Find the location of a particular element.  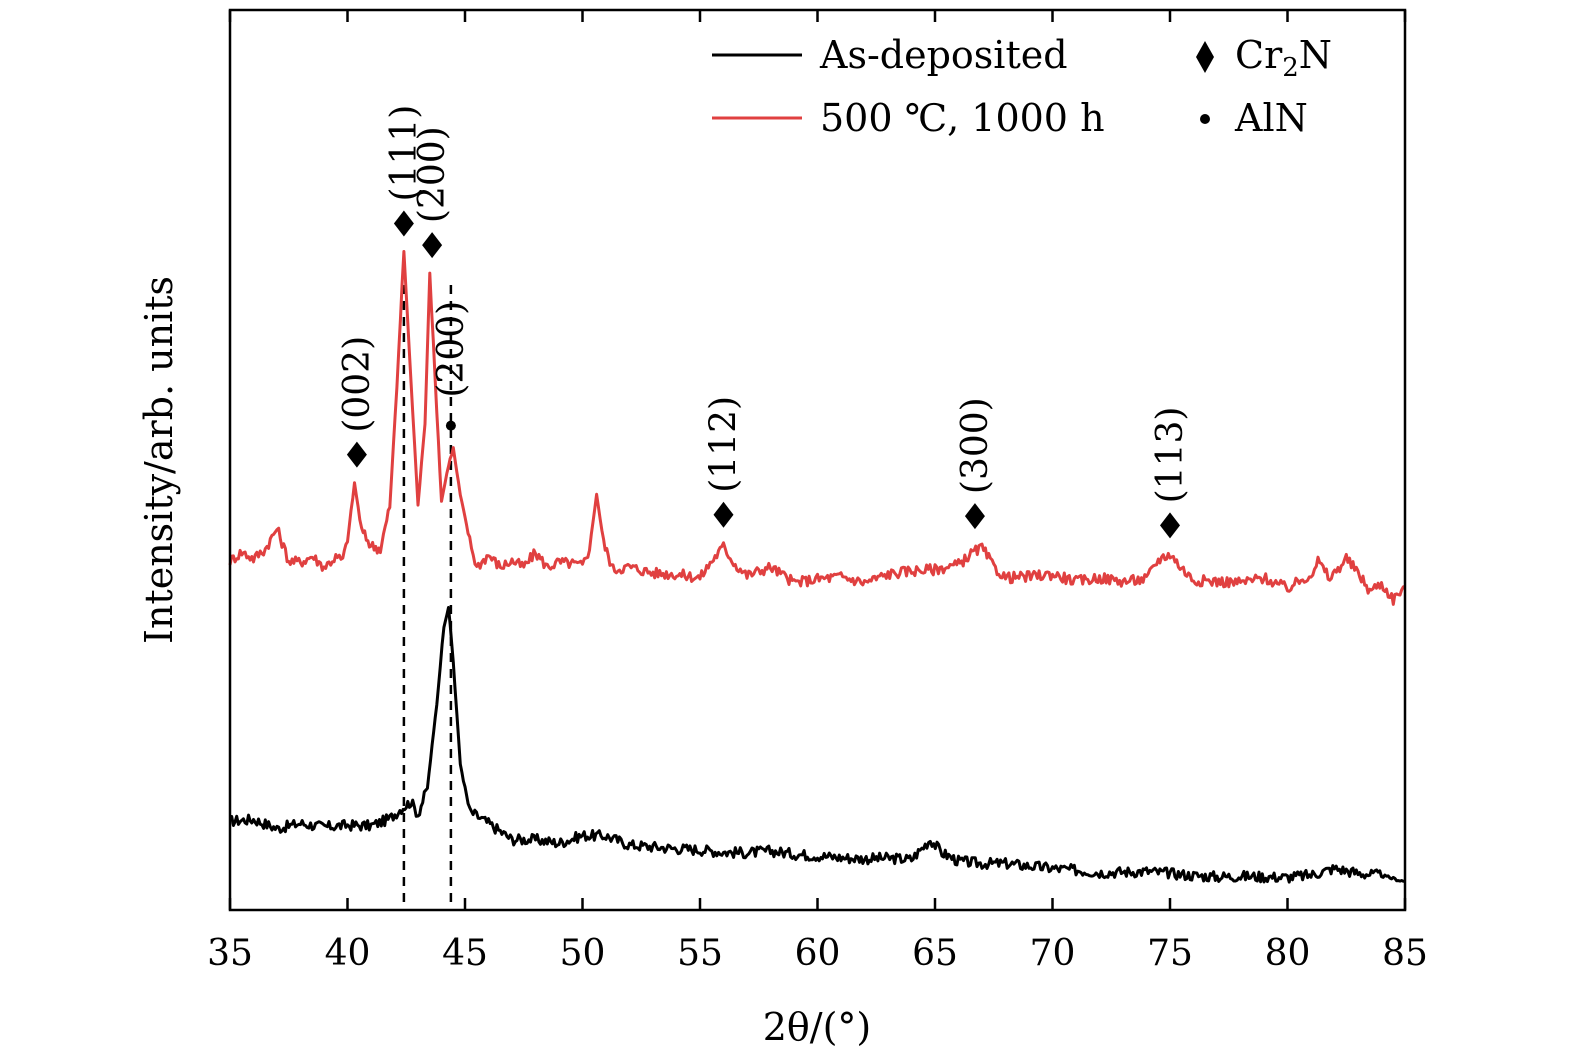

peak-label: (002) is located at coordinates (357, 384).